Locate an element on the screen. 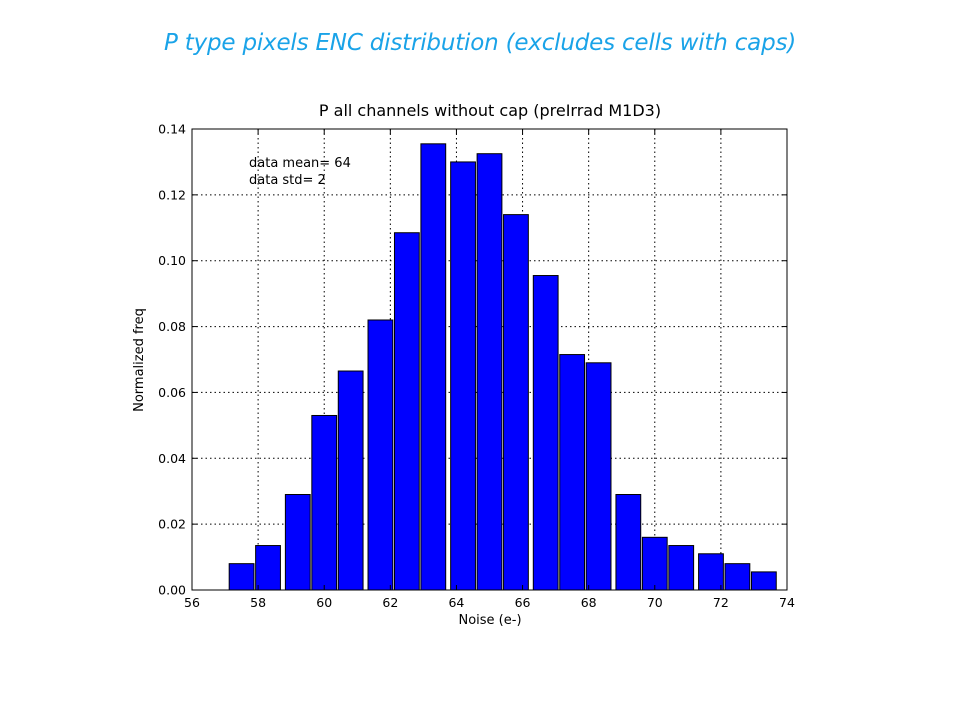 The image size is (960, 720). x-tick-label: 68 is located at coordinates (589, 602).